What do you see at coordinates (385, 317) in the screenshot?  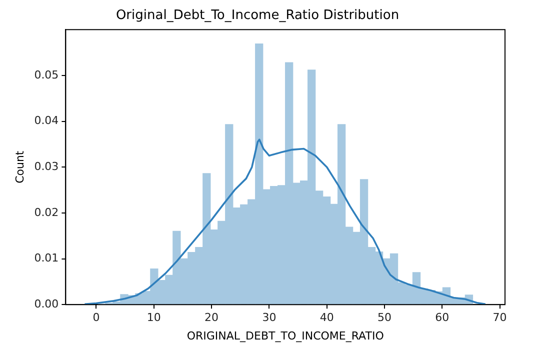 I see `x-tick-label: 50` at bounding box center [385, 317].